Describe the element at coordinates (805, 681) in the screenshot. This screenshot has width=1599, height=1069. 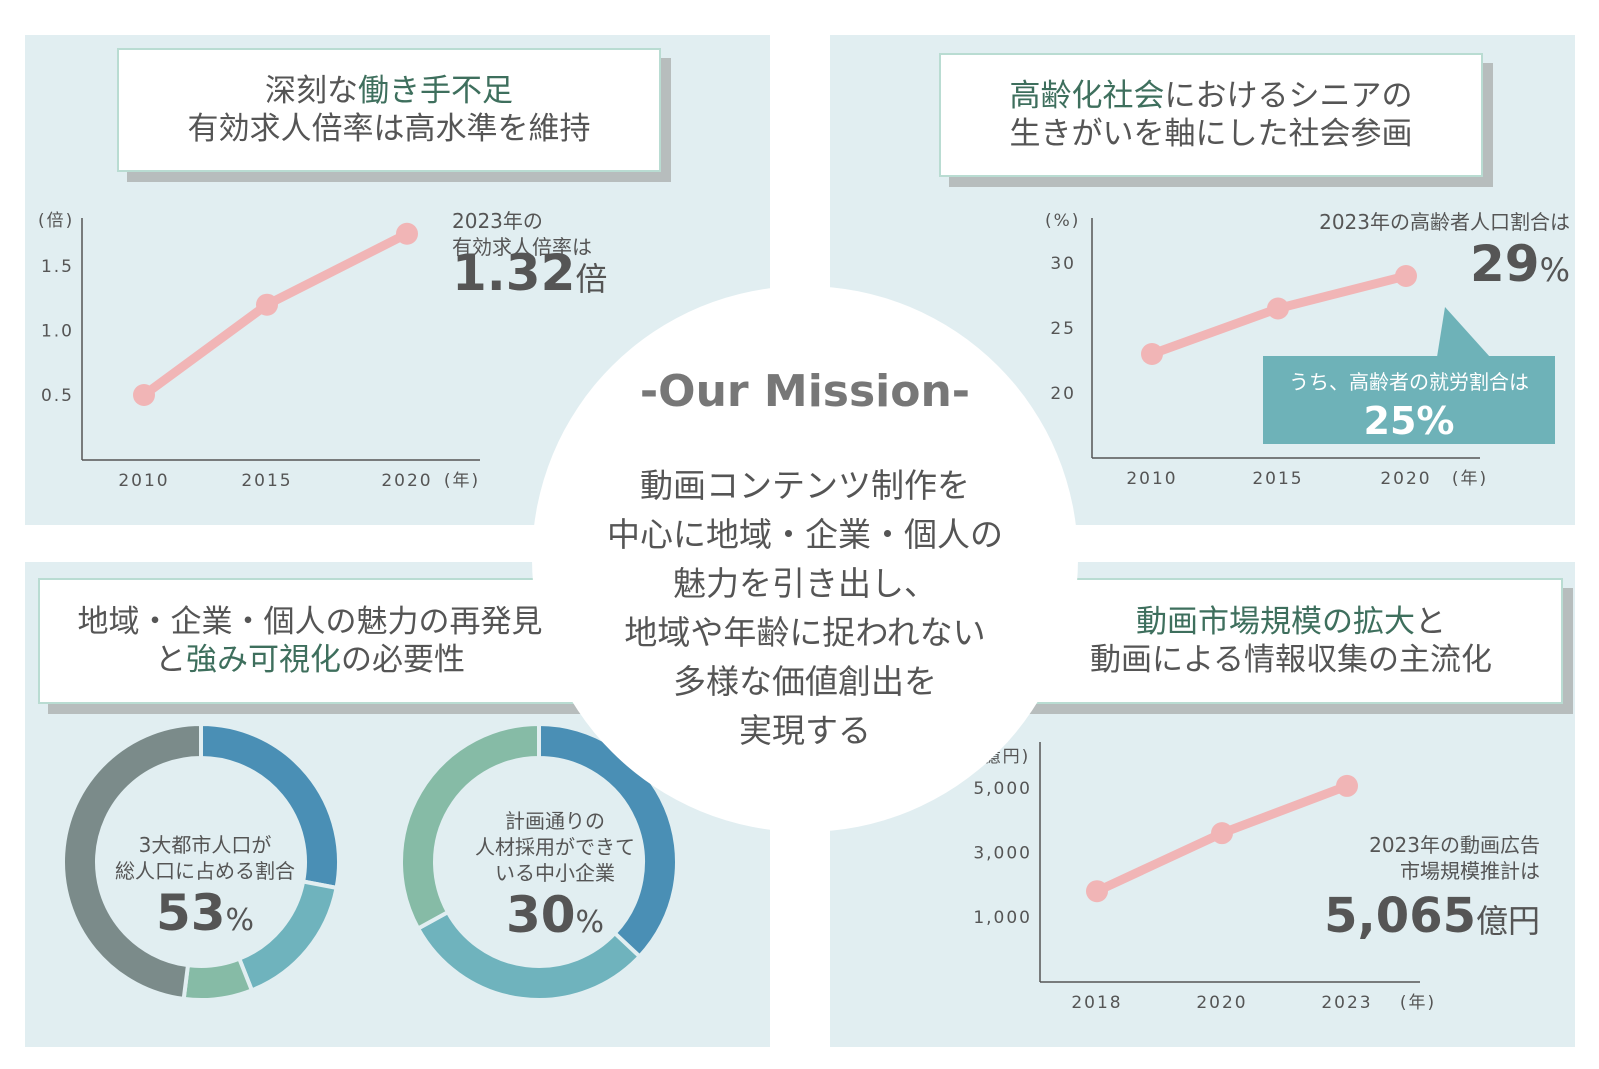
I see `mission-line: 多様な価値創出を` at that location.